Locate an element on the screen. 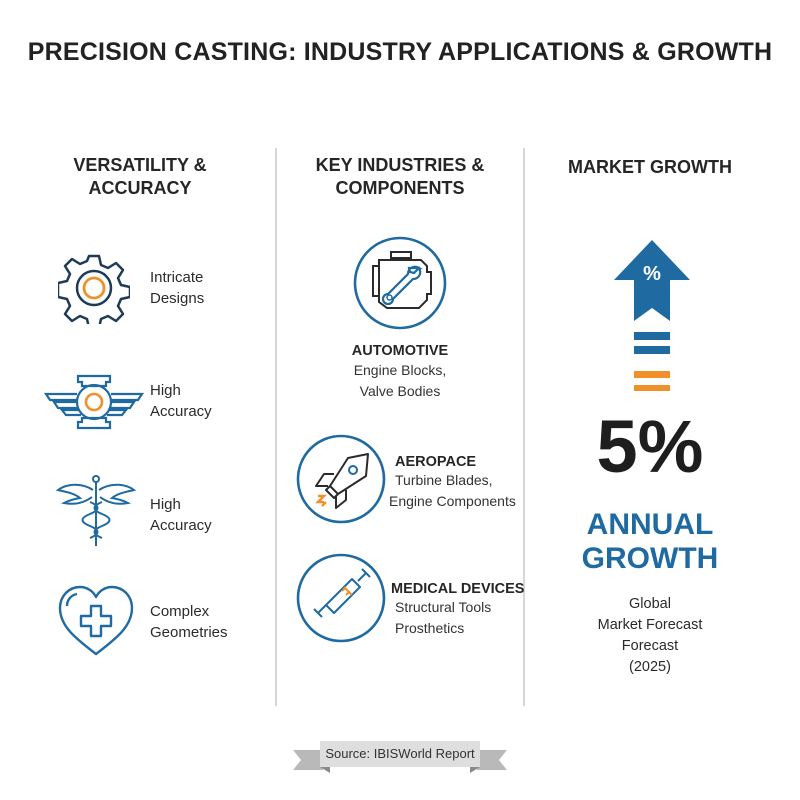  label-line: Complex is located at coordinates (180, 611).